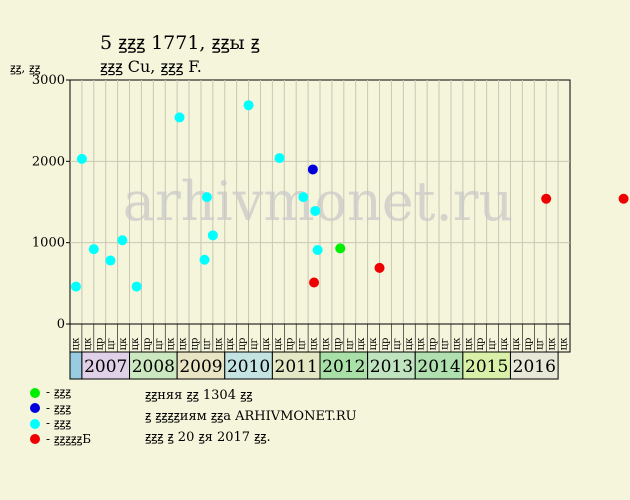  What do you see at coordinates (48, 161) in the screenshot?
I see `y-tick-label: 2000` at bounding box center [48, 161].